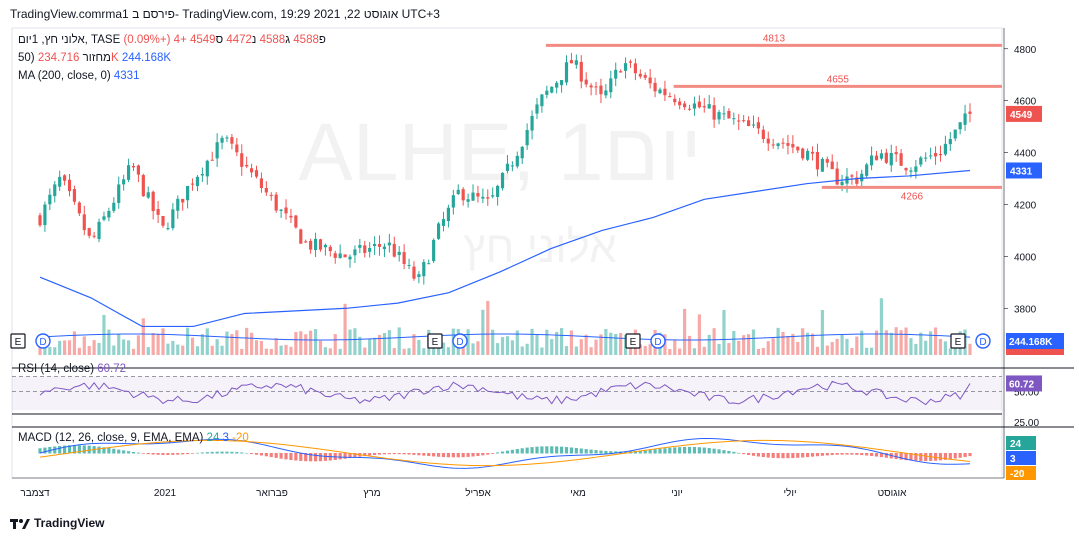  What do you see at coordinates (57, 523) in the screenshot?
I see `tradingview-brand: TradingView` at bounding box center [57, 523].